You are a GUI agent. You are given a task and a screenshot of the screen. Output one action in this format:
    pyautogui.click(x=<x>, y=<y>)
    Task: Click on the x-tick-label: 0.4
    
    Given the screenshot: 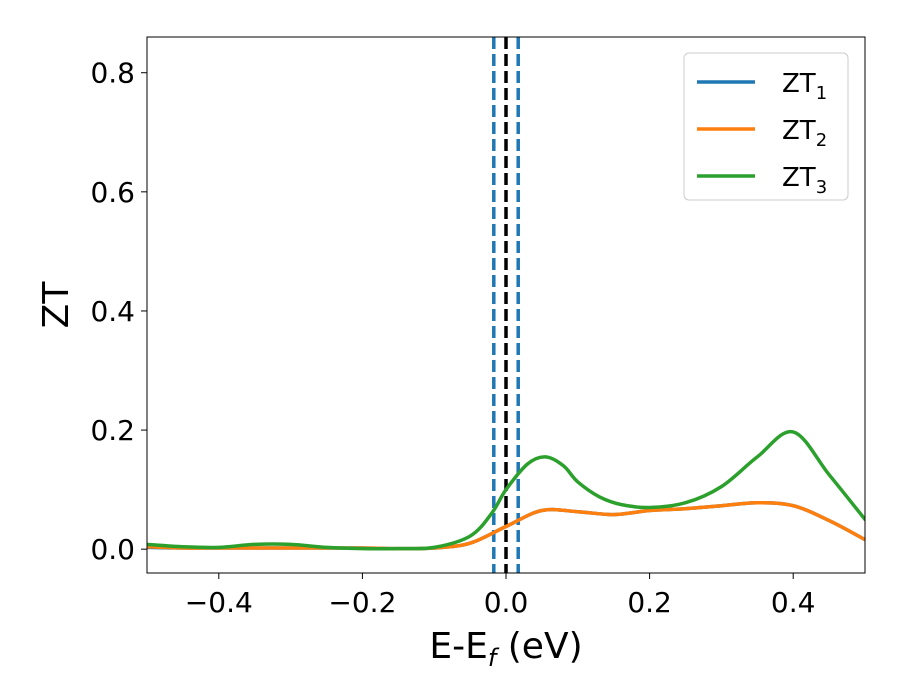 What is the action you would take?
    pyautogui.click(x=793, y=602)
    